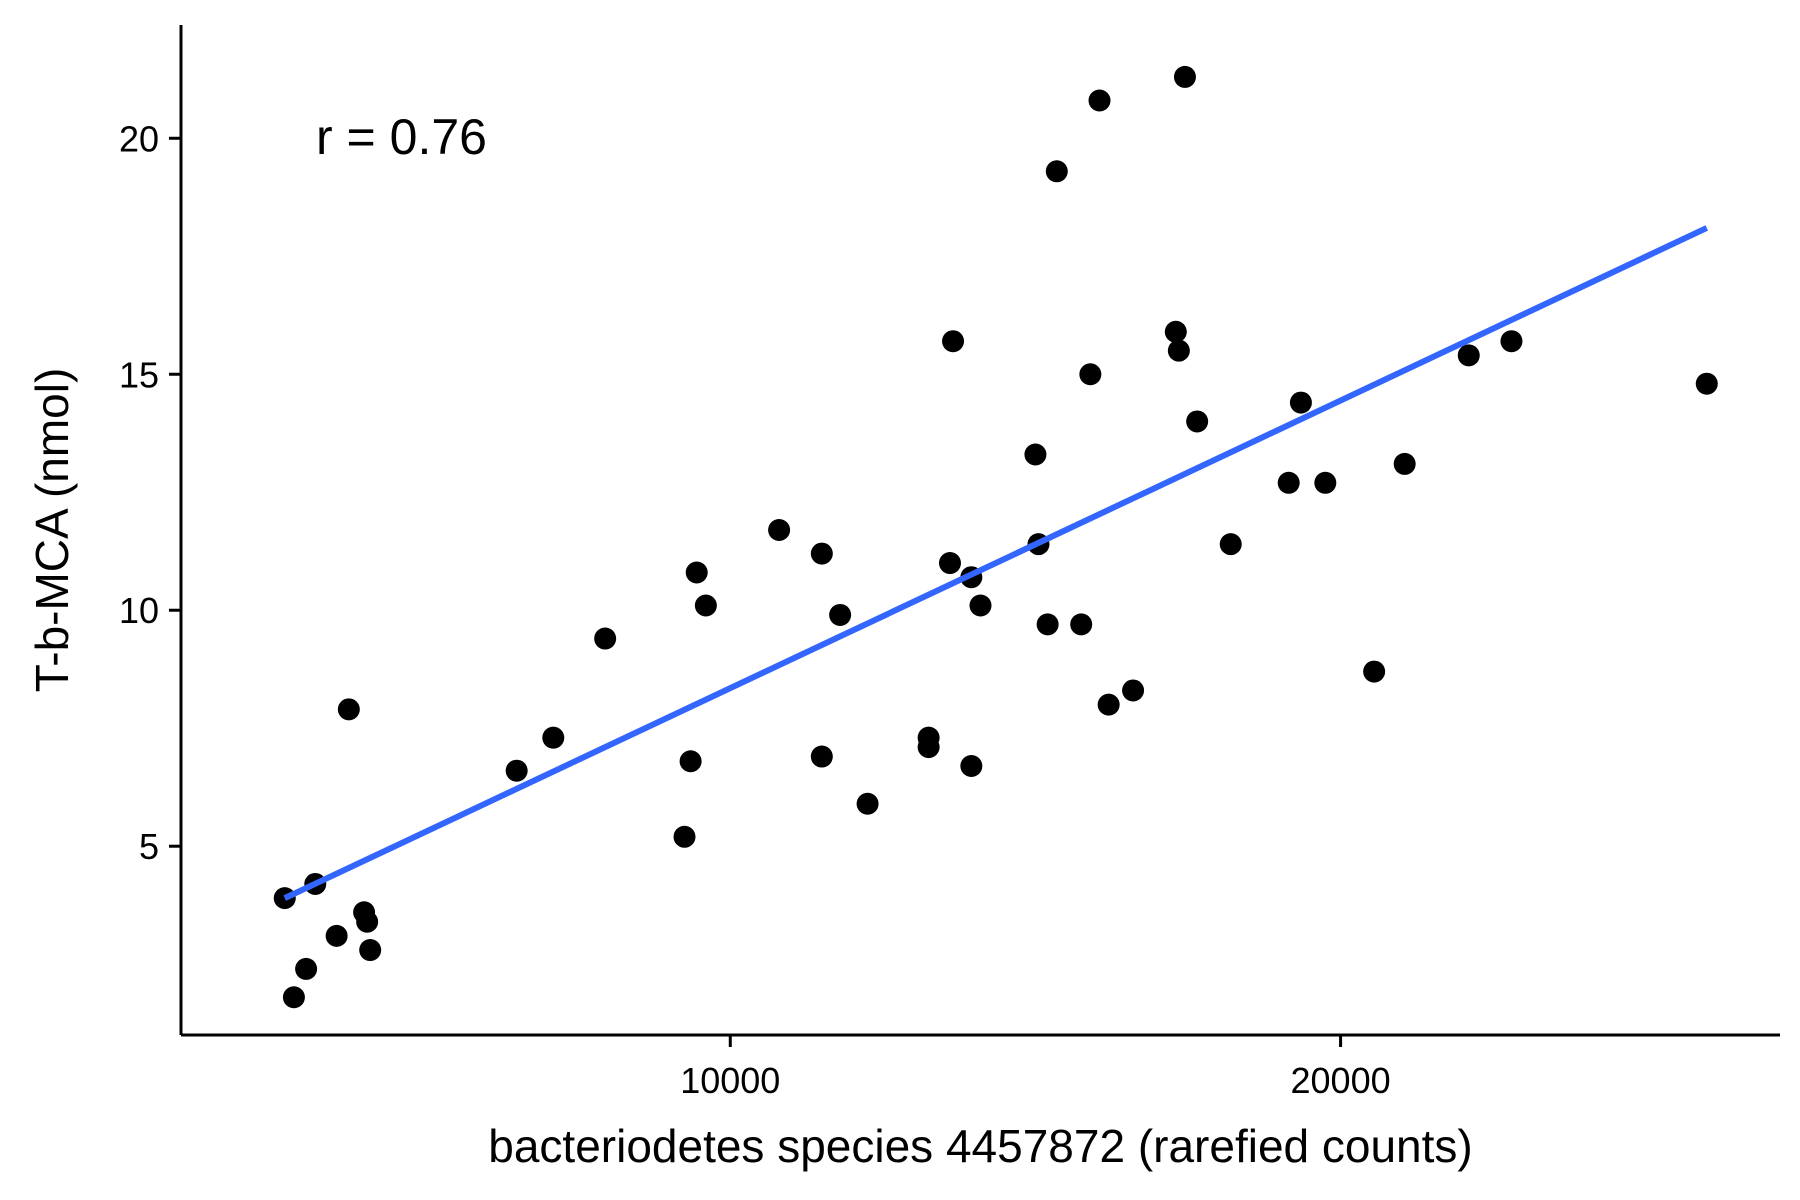 This screenshot has height=1200, width=1800. I want to click on y-tick-label: 10, so click(139, 610).